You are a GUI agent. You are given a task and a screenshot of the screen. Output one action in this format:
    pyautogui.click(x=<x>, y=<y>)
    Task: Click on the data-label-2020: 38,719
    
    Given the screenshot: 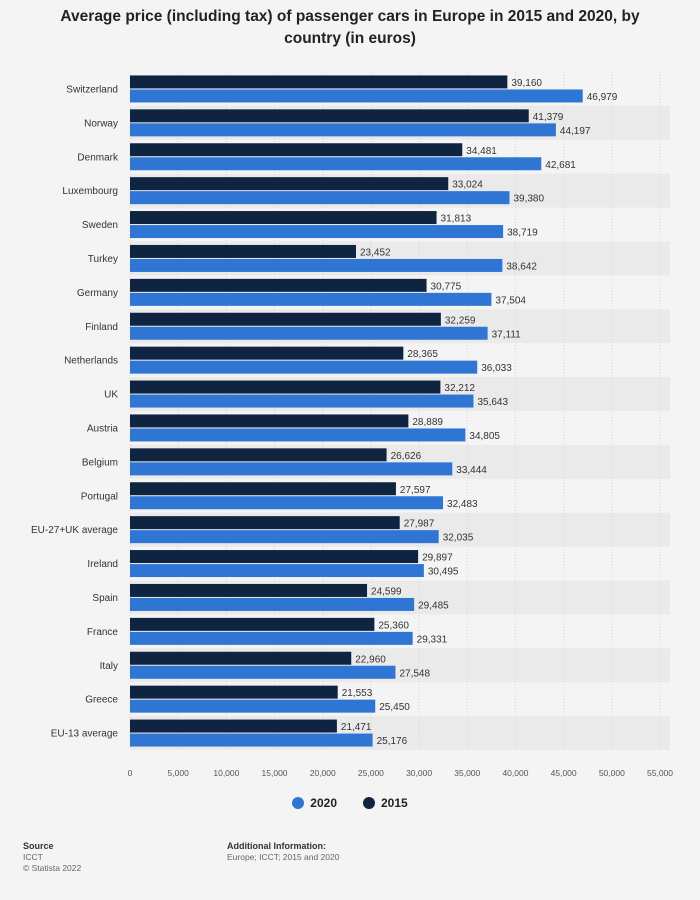 What is the action you would take?
    pyautogui.click(x=522, y=233)
    